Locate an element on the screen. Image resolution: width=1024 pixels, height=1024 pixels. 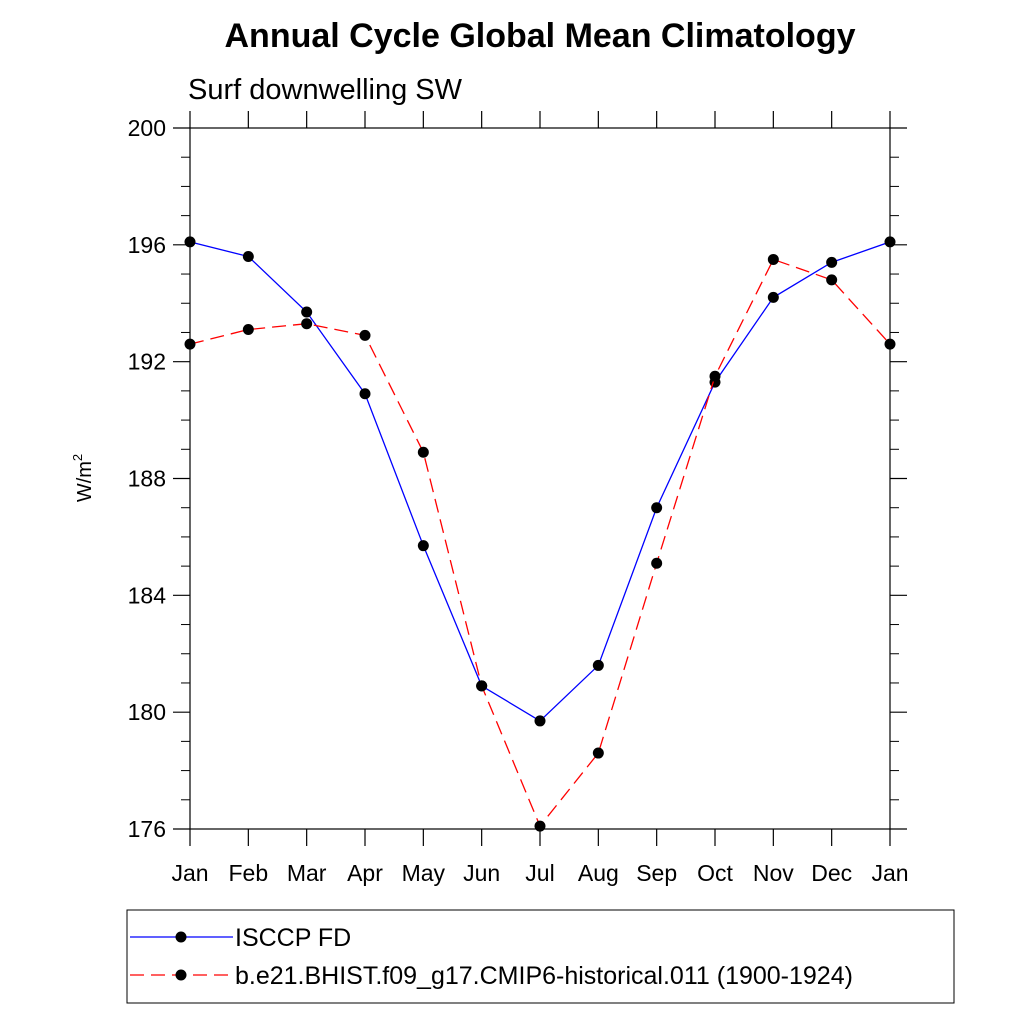
chart-title: Annual Cycle Global Mean Climatology is located at coordinates (540, 36).